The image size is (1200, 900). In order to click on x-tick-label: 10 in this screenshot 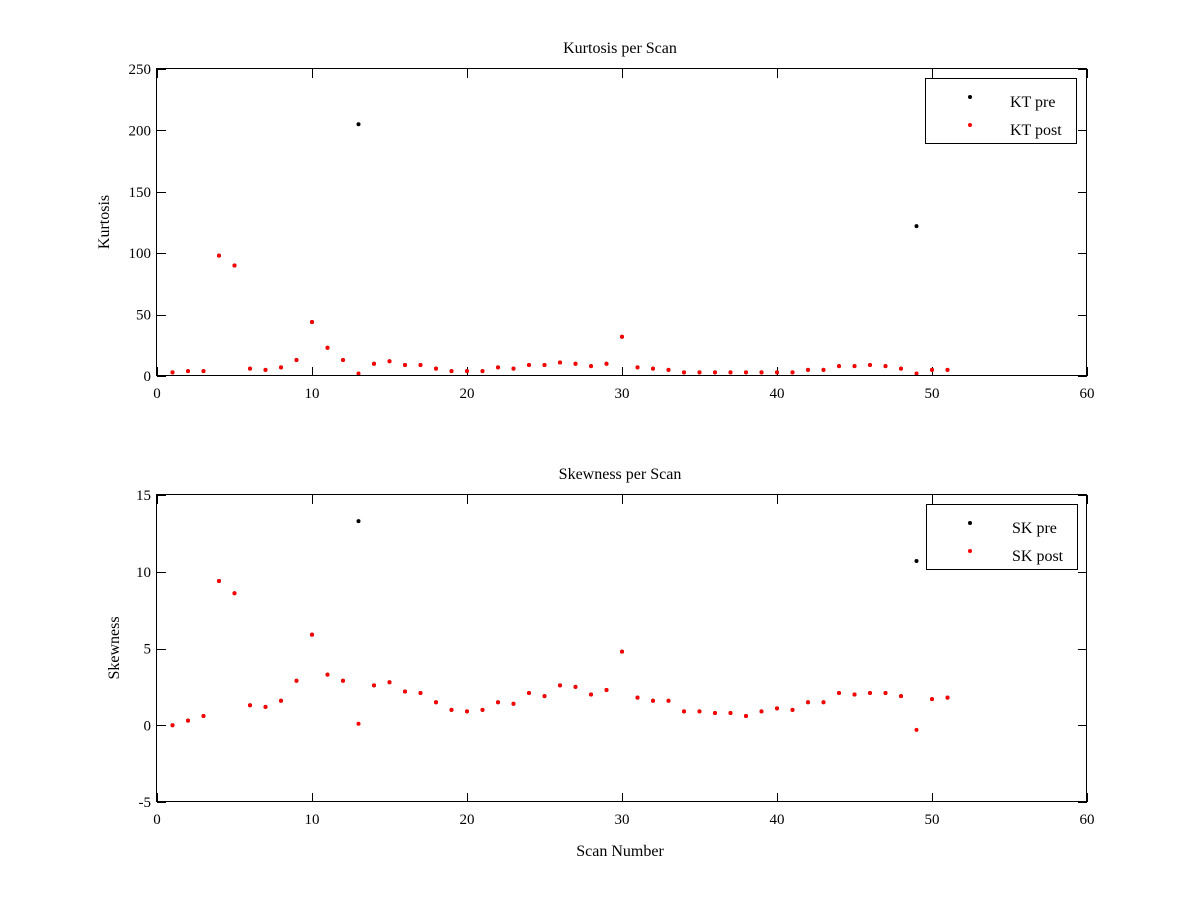, I will do `click(312, 394)`.